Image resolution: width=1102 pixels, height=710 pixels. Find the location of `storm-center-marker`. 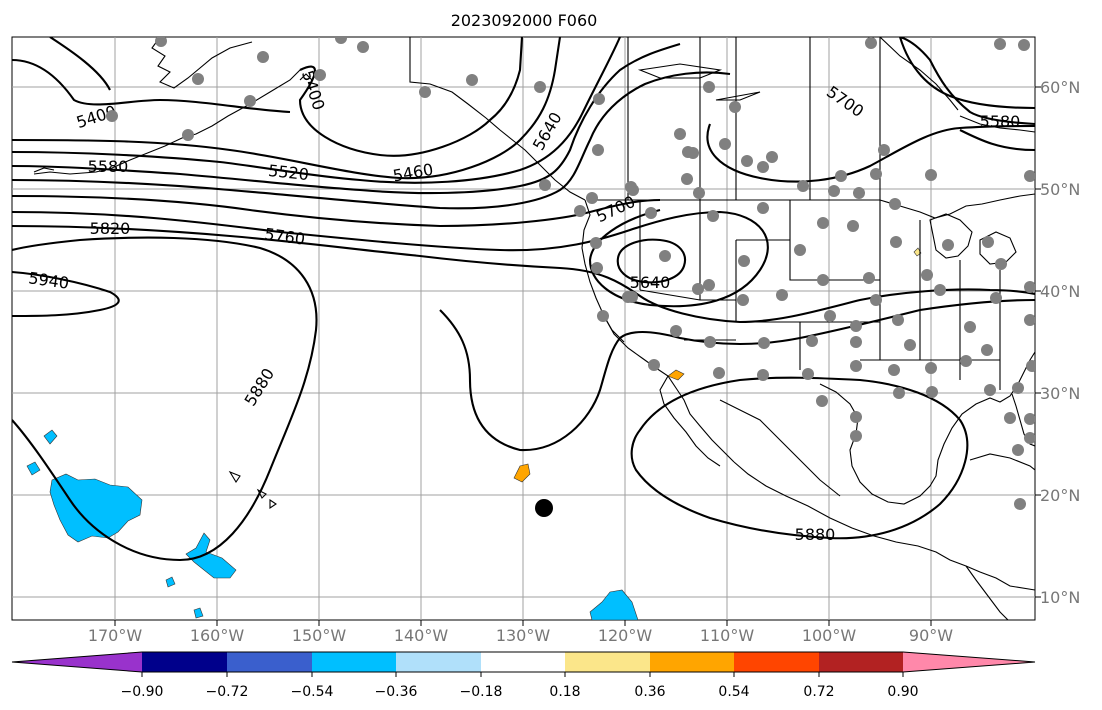

storm-center-marker is located at coordinates (544, 508).